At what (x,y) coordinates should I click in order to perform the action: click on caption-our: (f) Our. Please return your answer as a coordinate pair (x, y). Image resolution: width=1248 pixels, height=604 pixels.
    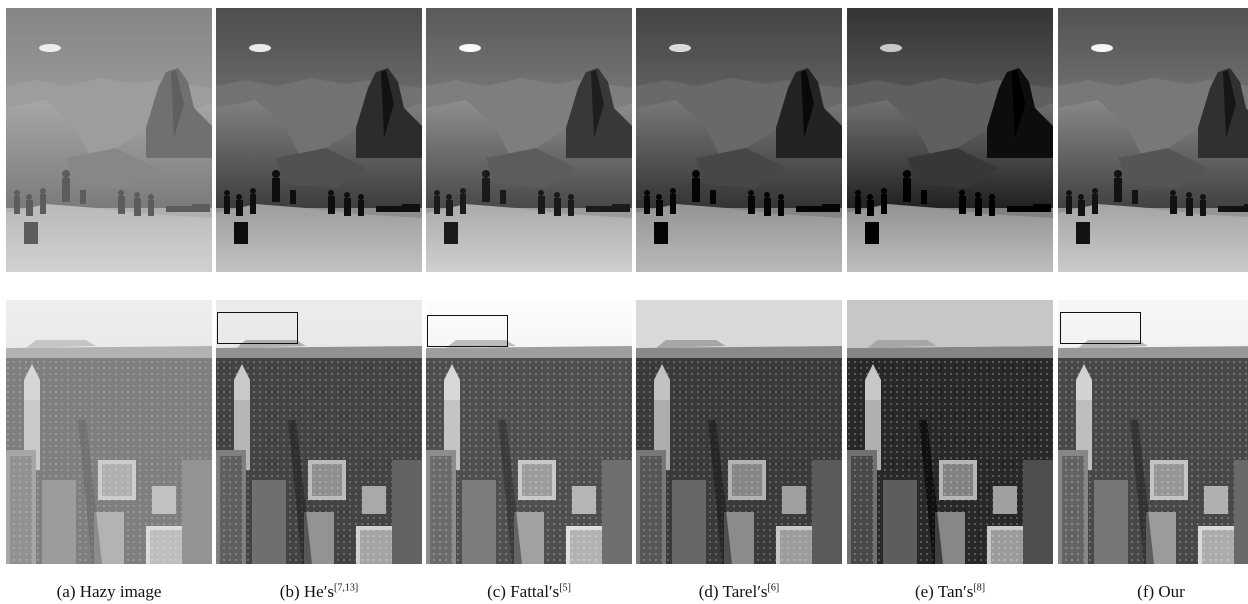
    Looking at the image, I should click on (1161, 591).